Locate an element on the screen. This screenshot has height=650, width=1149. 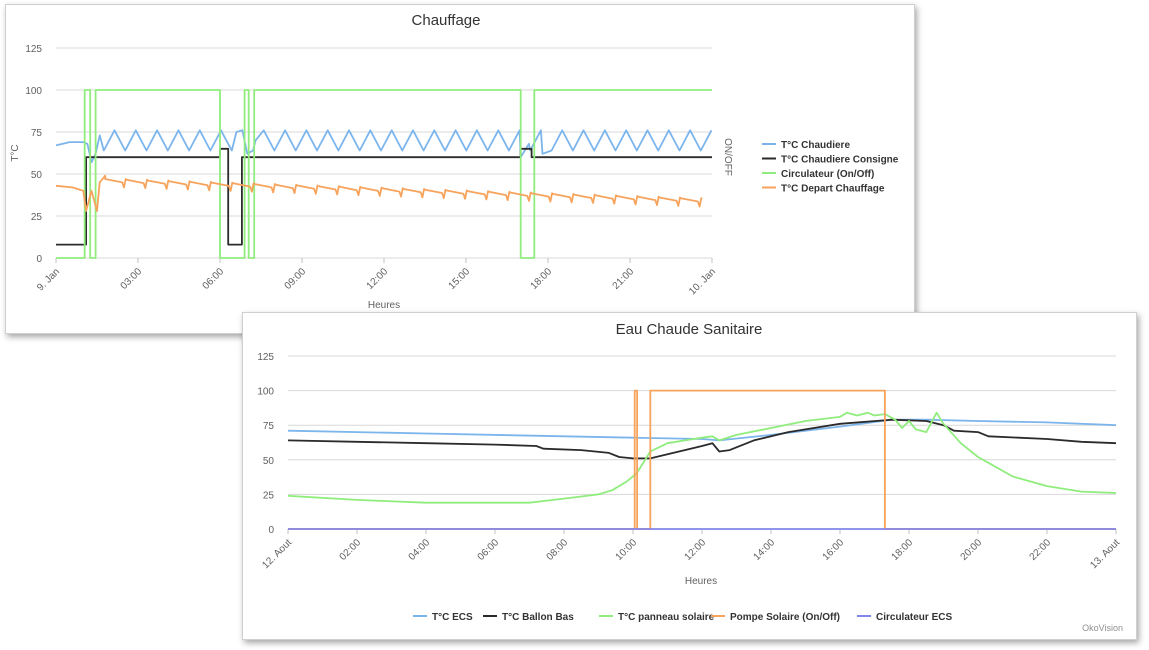
chart-title: Chauffage is located at coordinates (446, 20).